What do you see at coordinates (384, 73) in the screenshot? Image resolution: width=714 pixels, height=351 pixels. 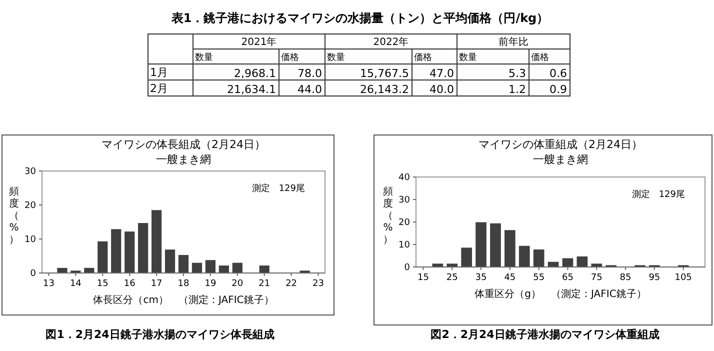 I see `text: 15,767.5` at bounding box center [384, 73].